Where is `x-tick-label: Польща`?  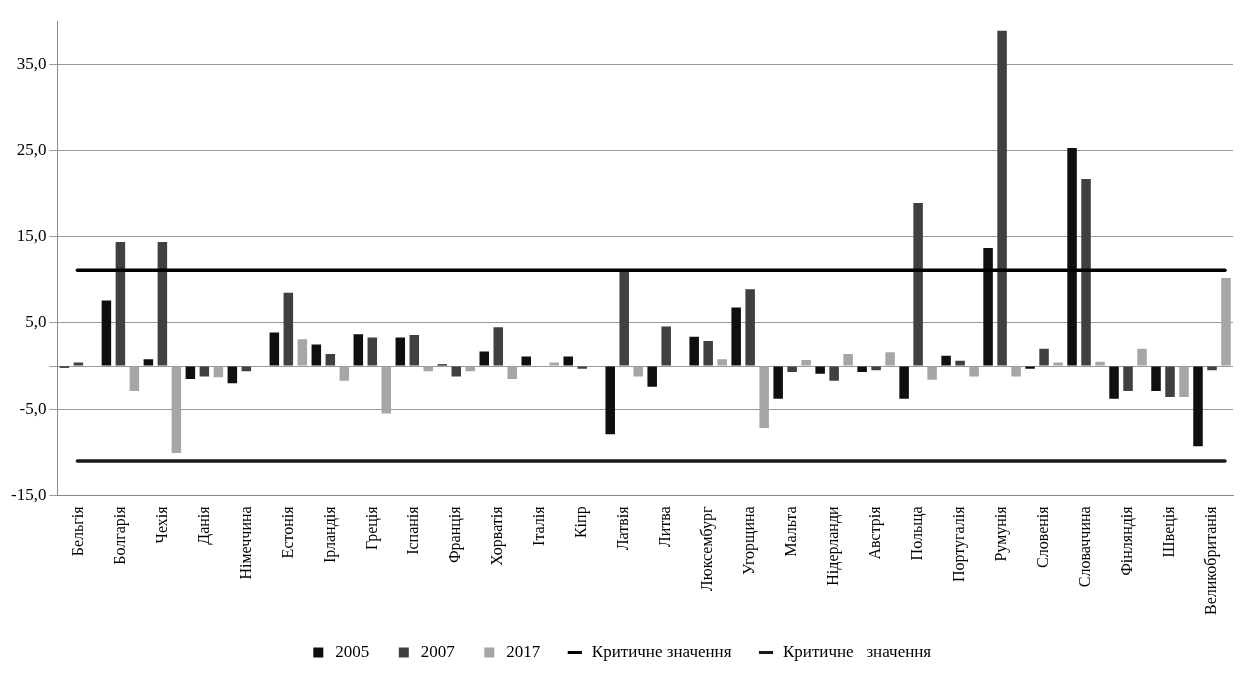 x-tick-label: Польща is located at coordinates (917, 533).